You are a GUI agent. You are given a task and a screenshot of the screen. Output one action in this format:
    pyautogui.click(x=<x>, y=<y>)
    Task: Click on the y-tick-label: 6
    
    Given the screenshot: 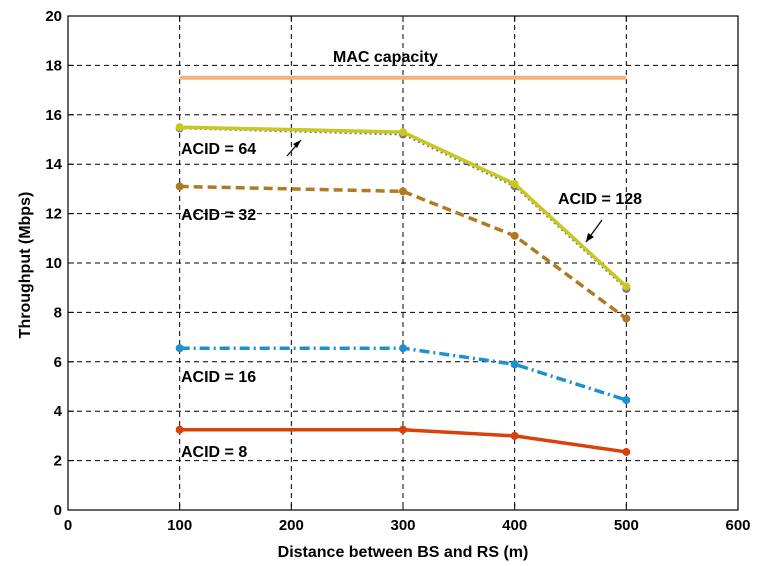 What is the action you would take?
    pyautogui.click(x=58, y=362)
    